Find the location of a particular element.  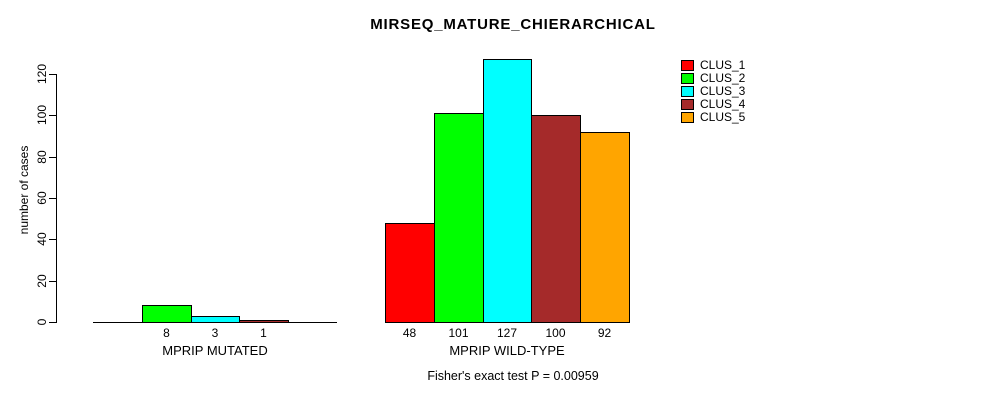

legend-label: CLUS_3 is located at coordinates (723, 91).